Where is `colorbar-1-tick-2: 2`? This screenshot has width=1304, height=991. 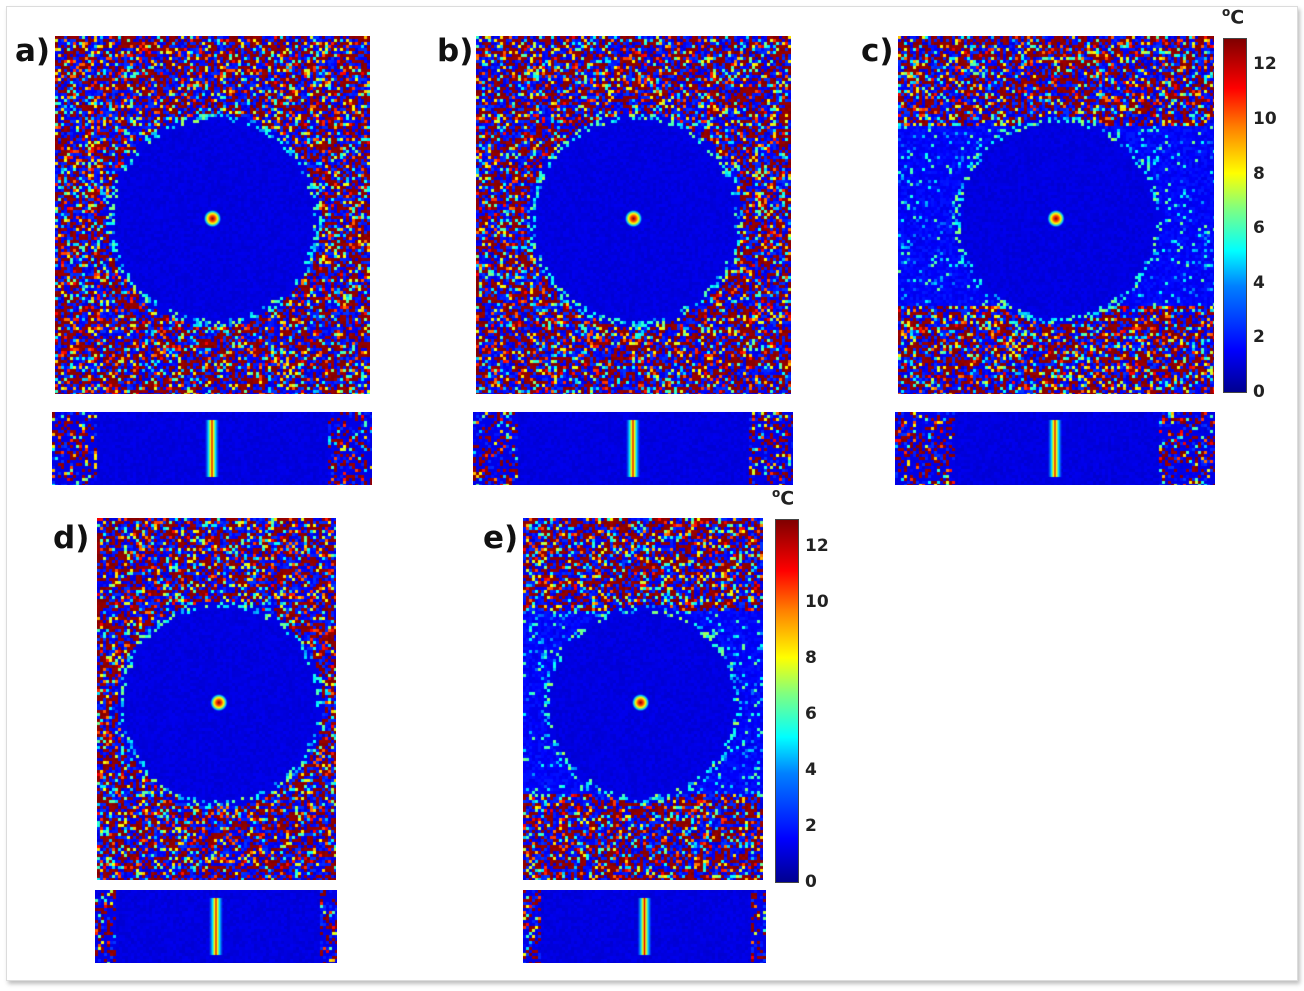 colorbar-1-tick-2: 2 is located at coordinates (1259, 337).